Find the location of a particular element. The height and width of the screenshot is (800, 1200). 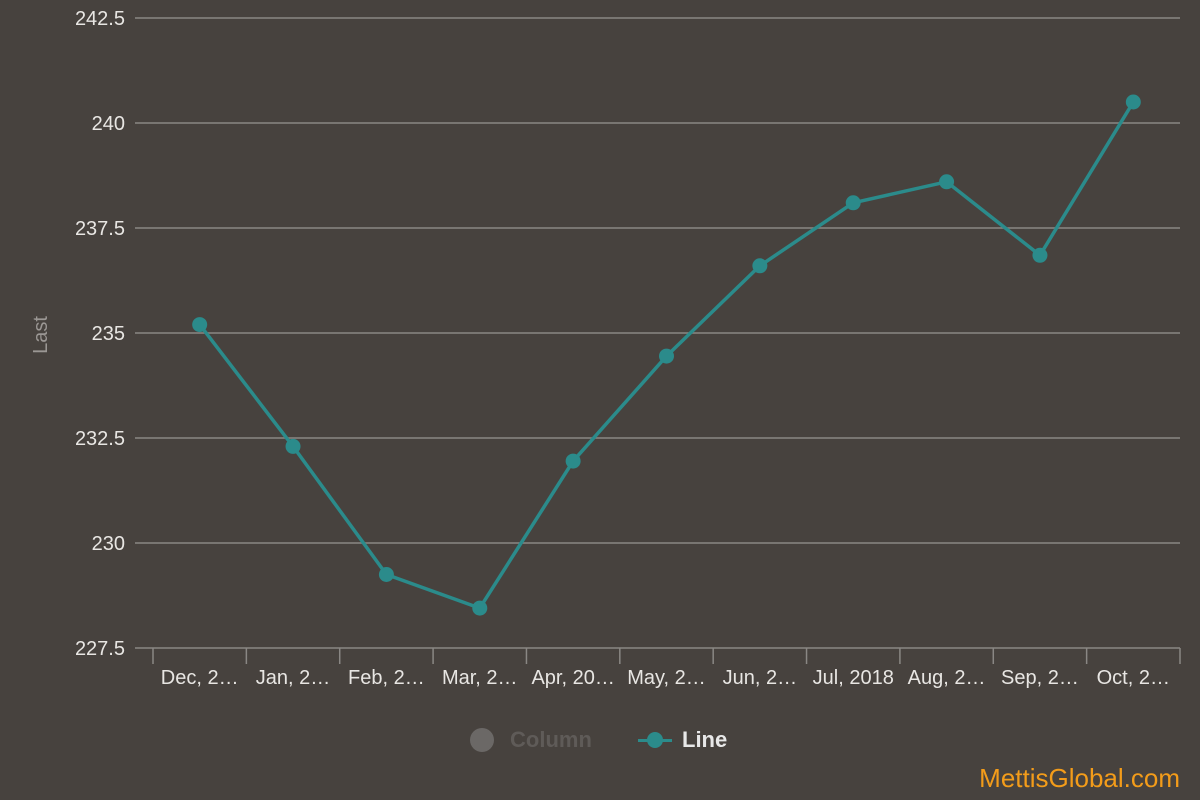

y-tick-label: 230 is located at coordinates (108, 544).